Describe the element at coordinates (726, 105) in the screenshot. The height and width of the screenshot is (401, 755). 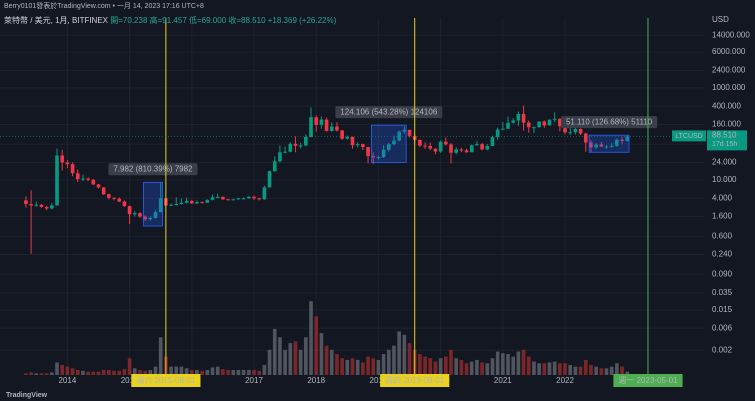
I see `y-tick-label: 400.000` at that location.